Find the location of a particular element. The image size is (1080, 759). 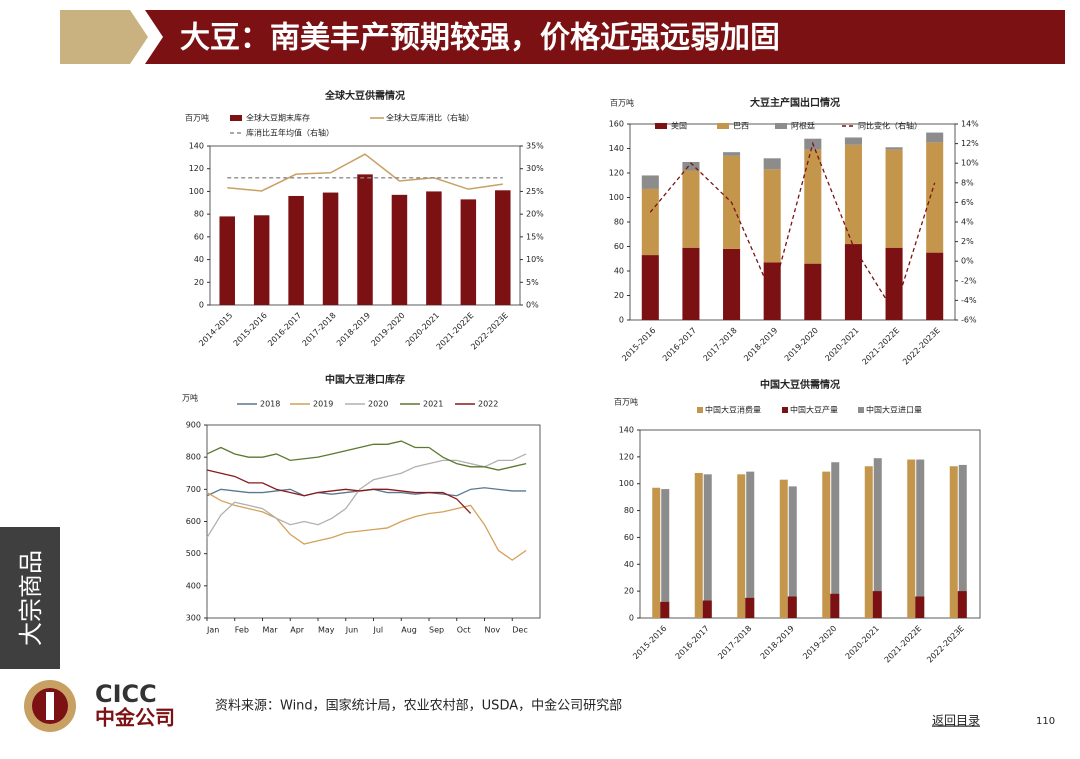

y2-tick-label: 2% is located at coordinates (967, 241).